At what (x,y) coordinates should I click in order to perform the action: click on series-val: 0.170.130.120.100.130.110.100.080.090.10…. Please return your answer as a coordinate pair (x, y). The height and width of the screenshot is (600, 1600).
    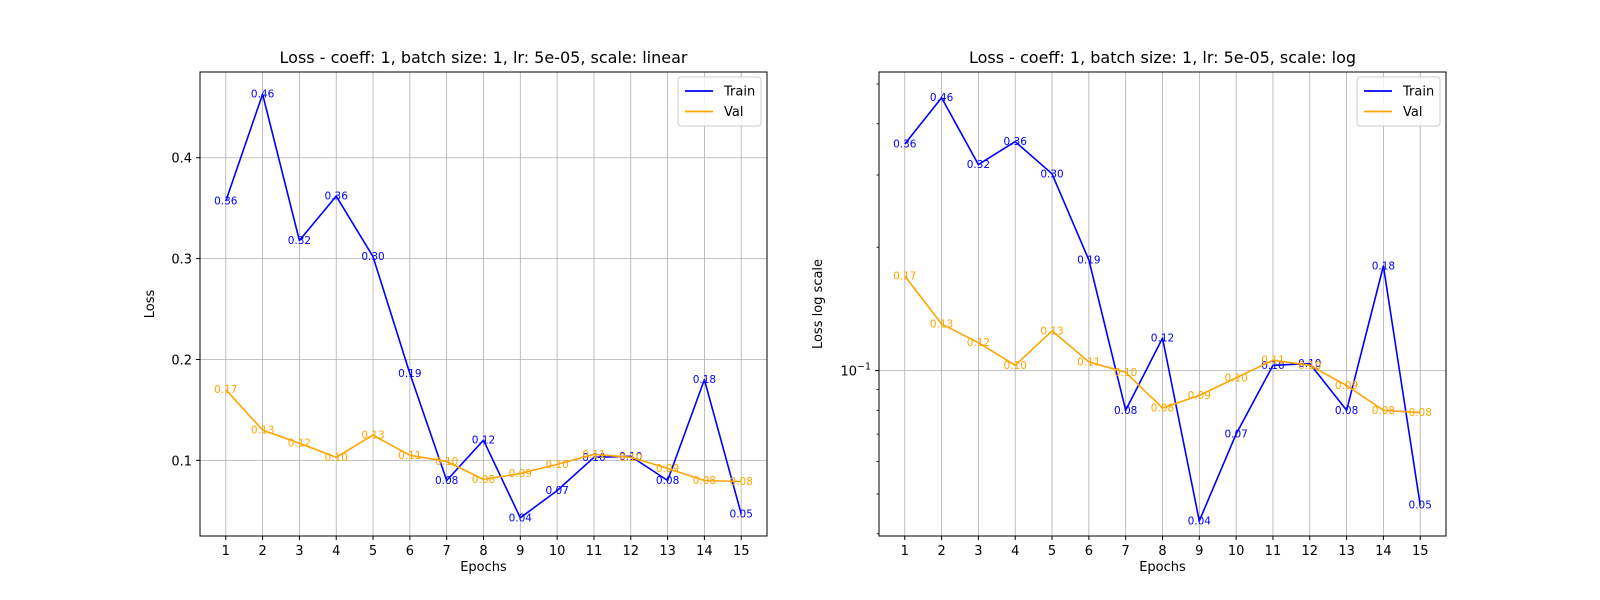
    Looking at the image, I should click on (483, 436).